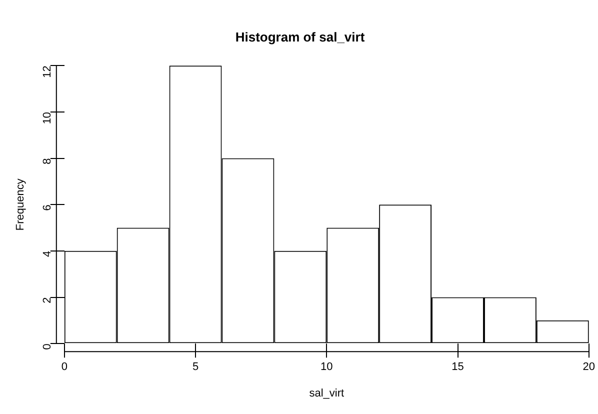 Image resolution: width=598 pixels, height=414 pixels. Describe the element at coordinates (47, 300) in the screenshot. I see `y-tick-label: 2` at that location.